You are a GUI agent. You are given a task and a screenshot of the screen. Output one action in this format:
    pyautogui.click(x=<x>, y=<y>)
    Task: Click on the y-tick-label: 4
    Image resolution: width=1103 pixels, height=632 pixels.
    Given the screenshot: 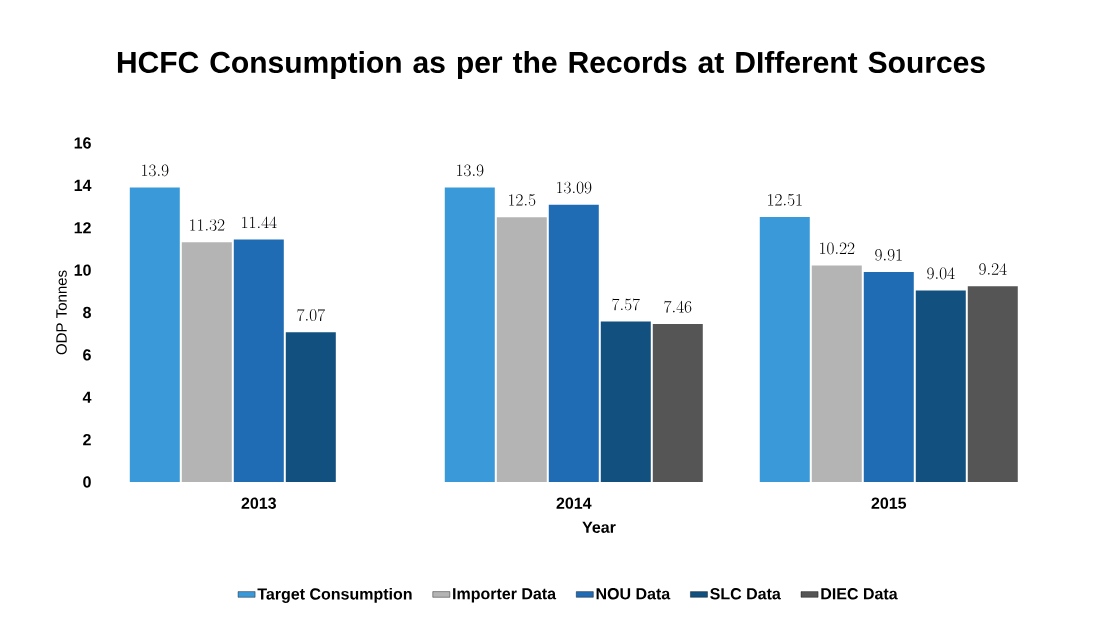 What is the action you would take?
    pyautogui.click(x=87, y=397)
    